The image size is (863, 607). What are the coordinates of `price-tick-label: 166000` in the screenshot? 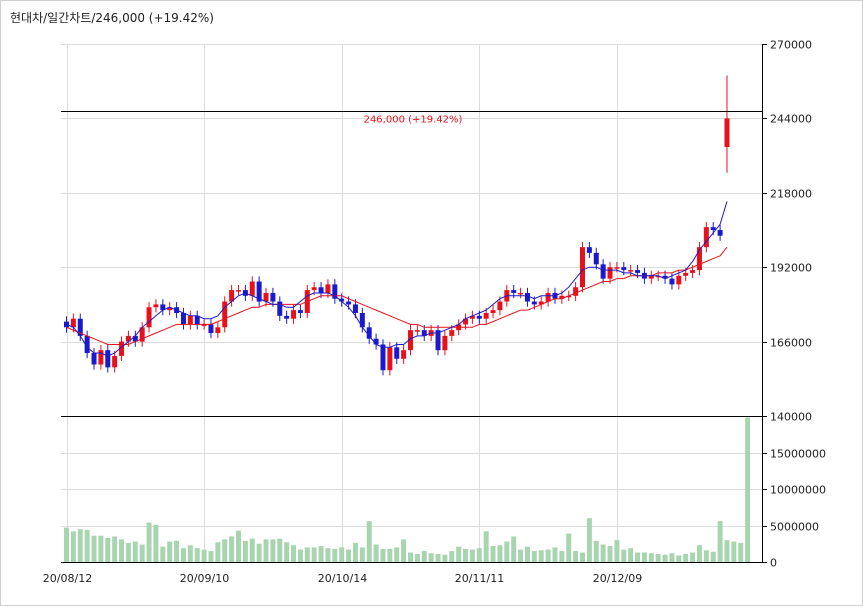 It's located at (791, 343).